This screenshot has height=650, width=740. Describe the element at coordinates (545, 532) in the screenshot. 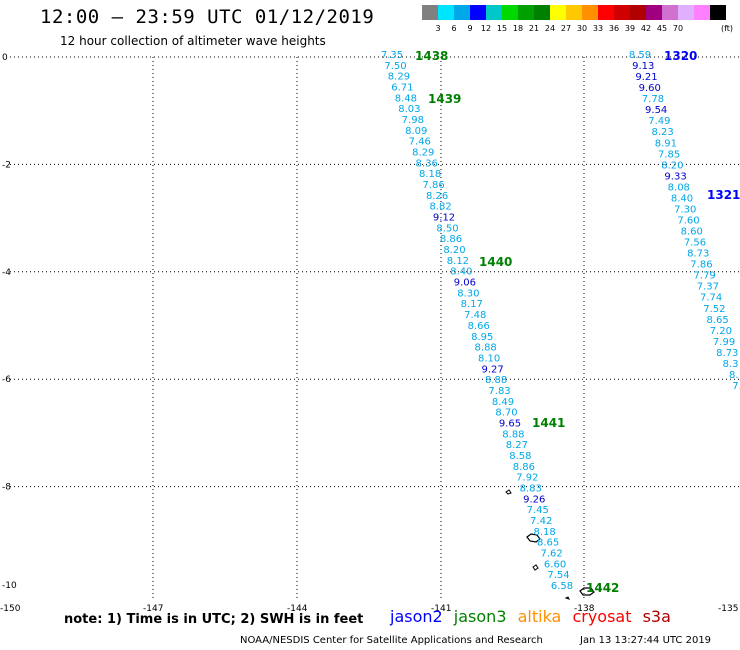

I see `wave-height-label: 8.18` at that location.